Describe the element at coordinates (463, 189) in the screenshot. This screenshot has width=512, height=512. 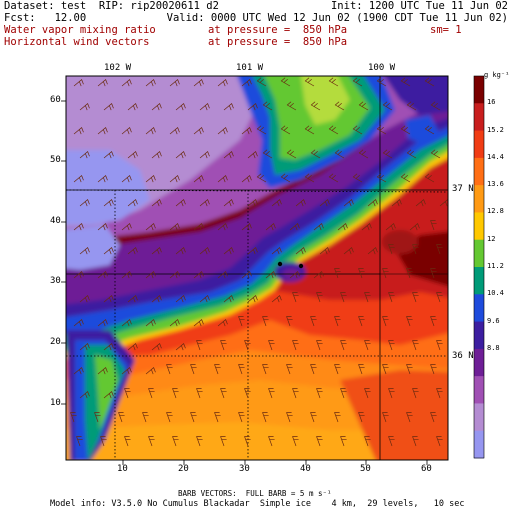
I see `lat-label: 37 N` at that location.